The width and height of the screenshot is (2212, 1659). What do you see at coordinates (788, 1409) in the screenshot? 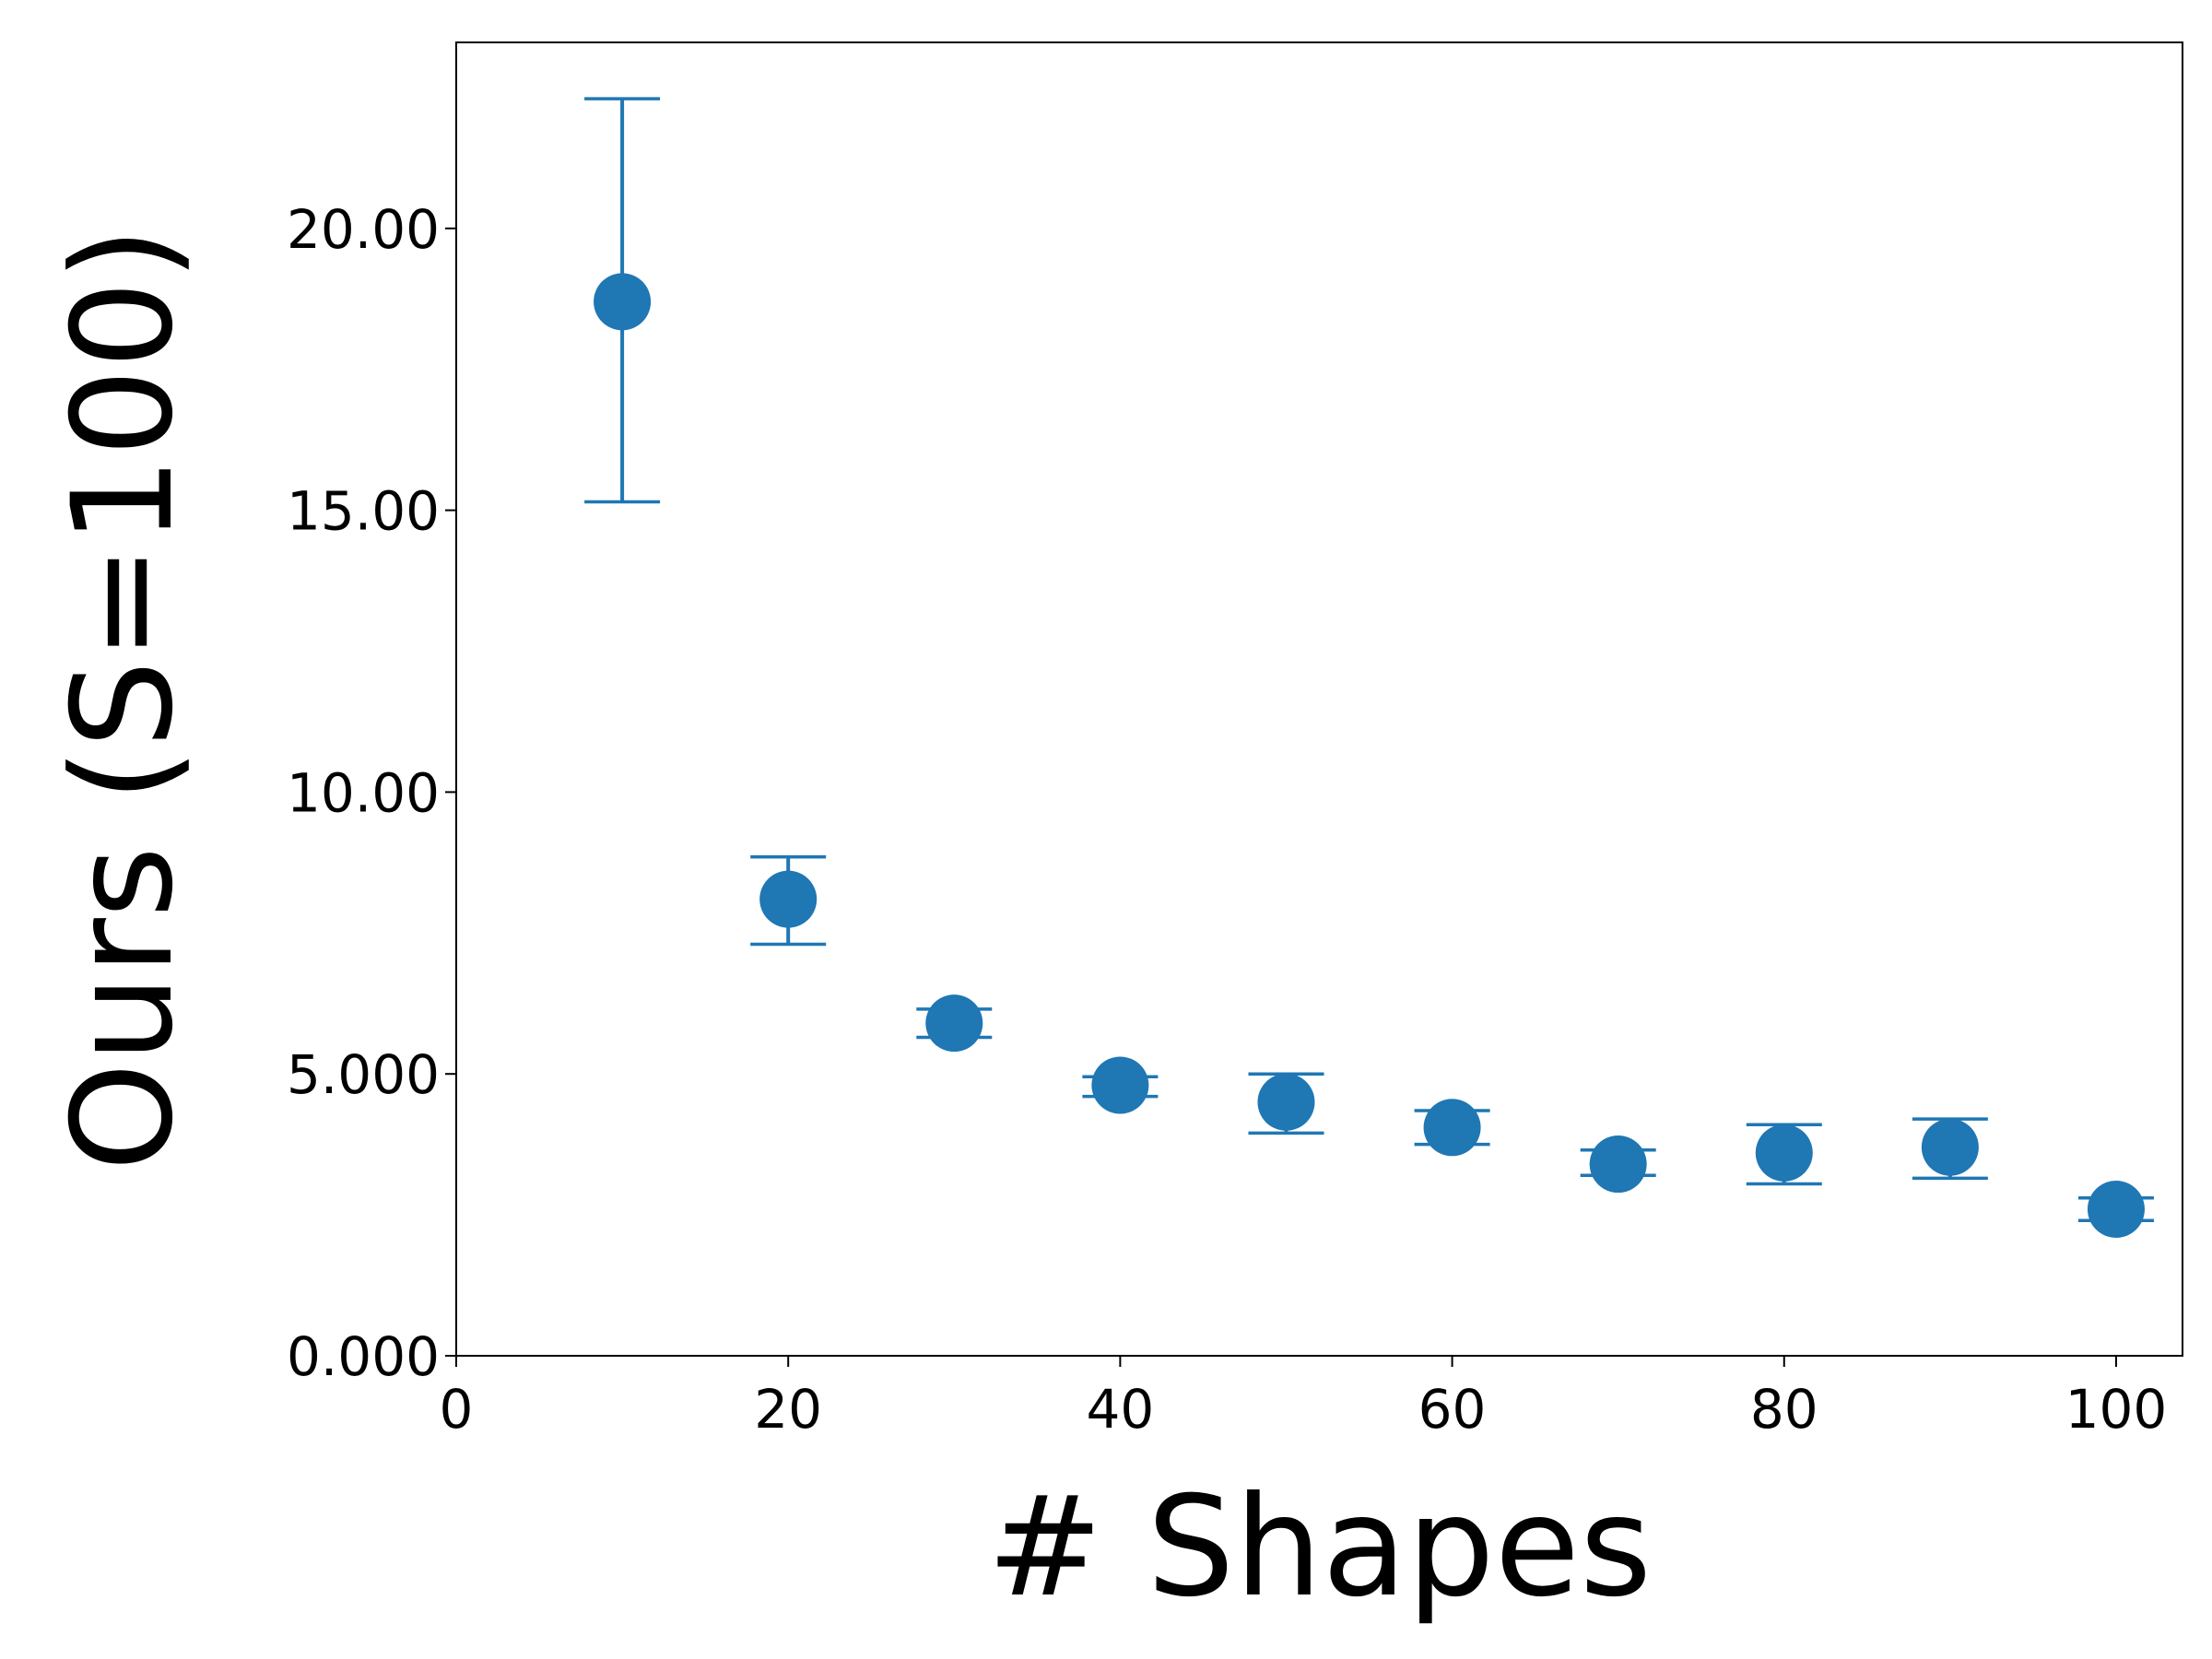
I see `x-tick-label: 20` at bounding box center [788, 1409].